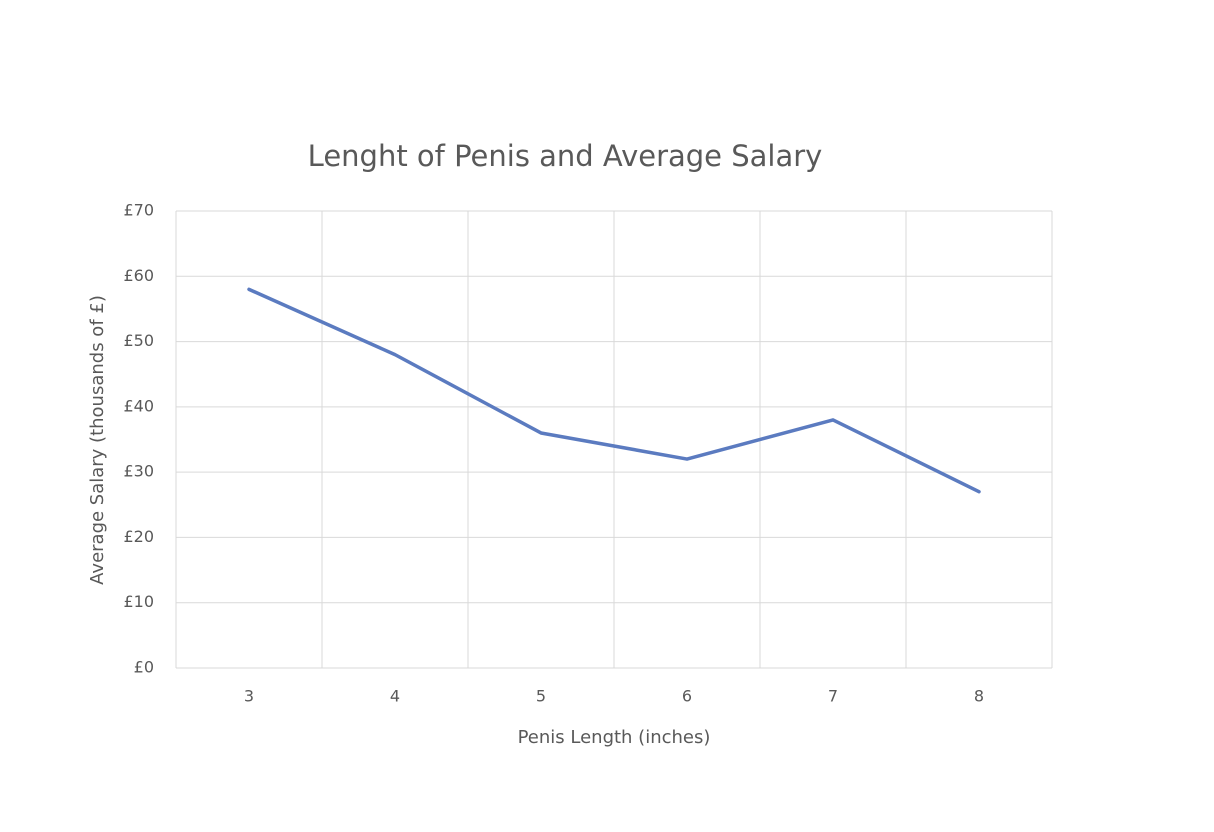  Describe the element at coordinates (833, 696) in the screenshot. I see `x-tick-label: 7` at that location.